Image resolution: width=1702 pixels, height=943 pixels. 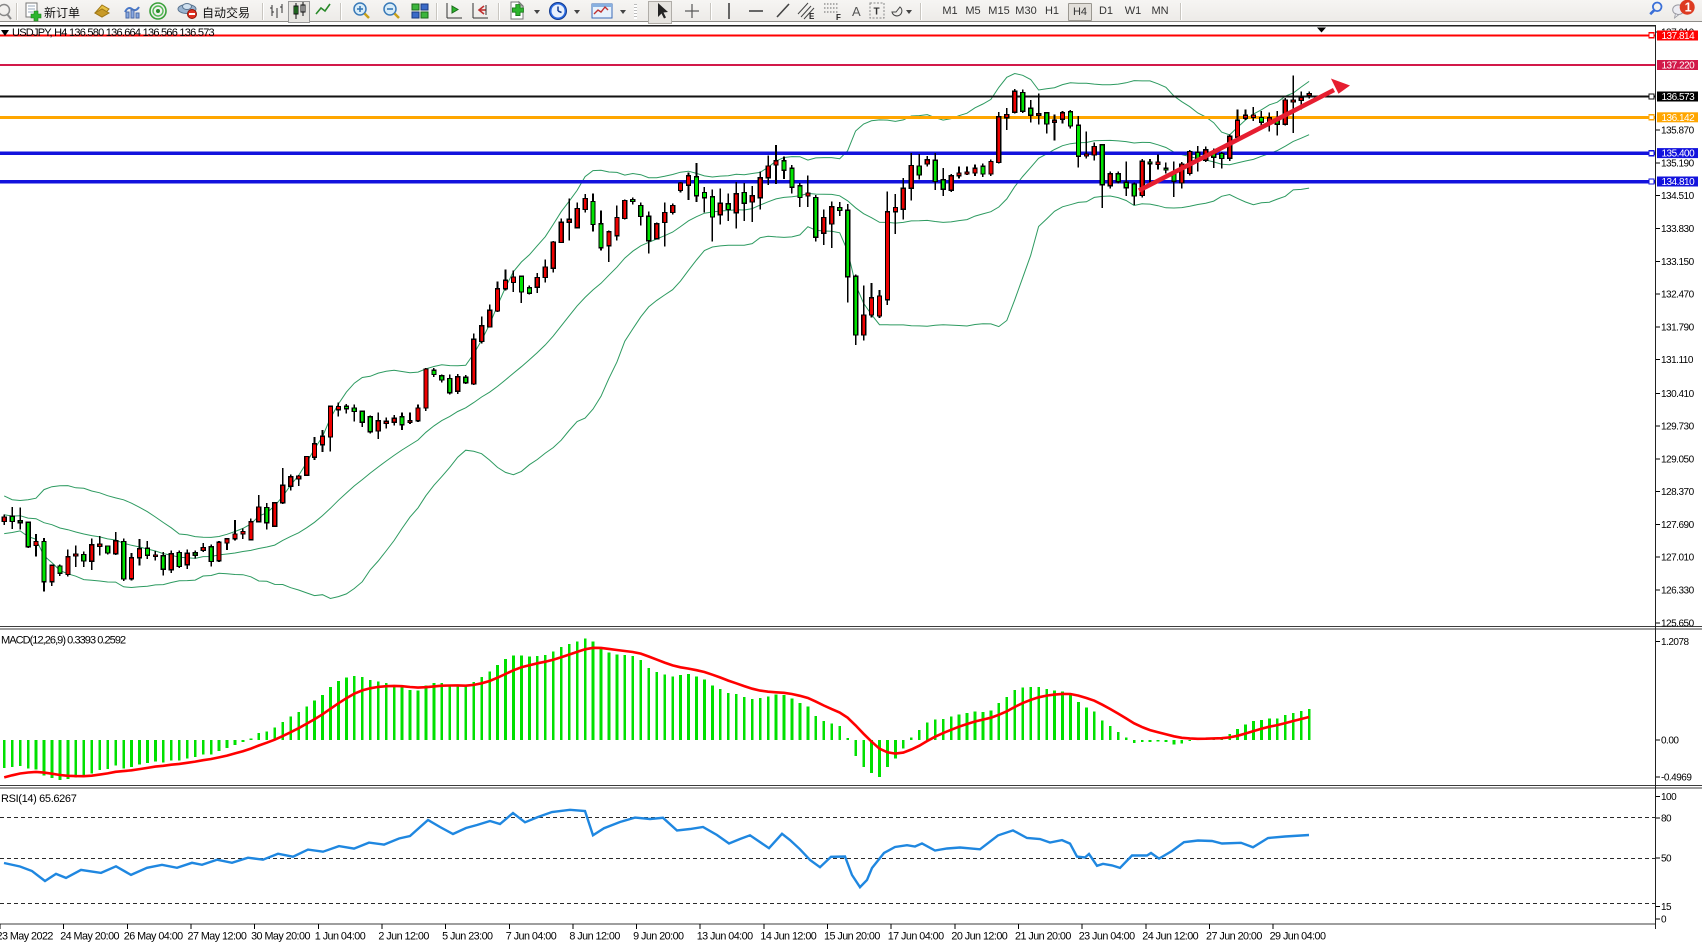 What do you see at coordinates (852, 937) in the screenshot?
I see `svg-text: 15 Jun 20:00` at bounding box center [852, 937].